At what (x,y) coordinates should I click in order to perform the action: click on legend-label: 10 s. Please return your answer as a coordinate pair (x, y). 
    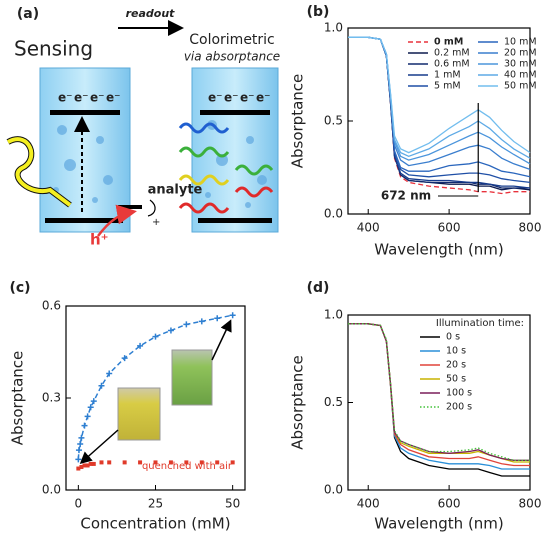
    Looking at the image, I should click on (456, 351).